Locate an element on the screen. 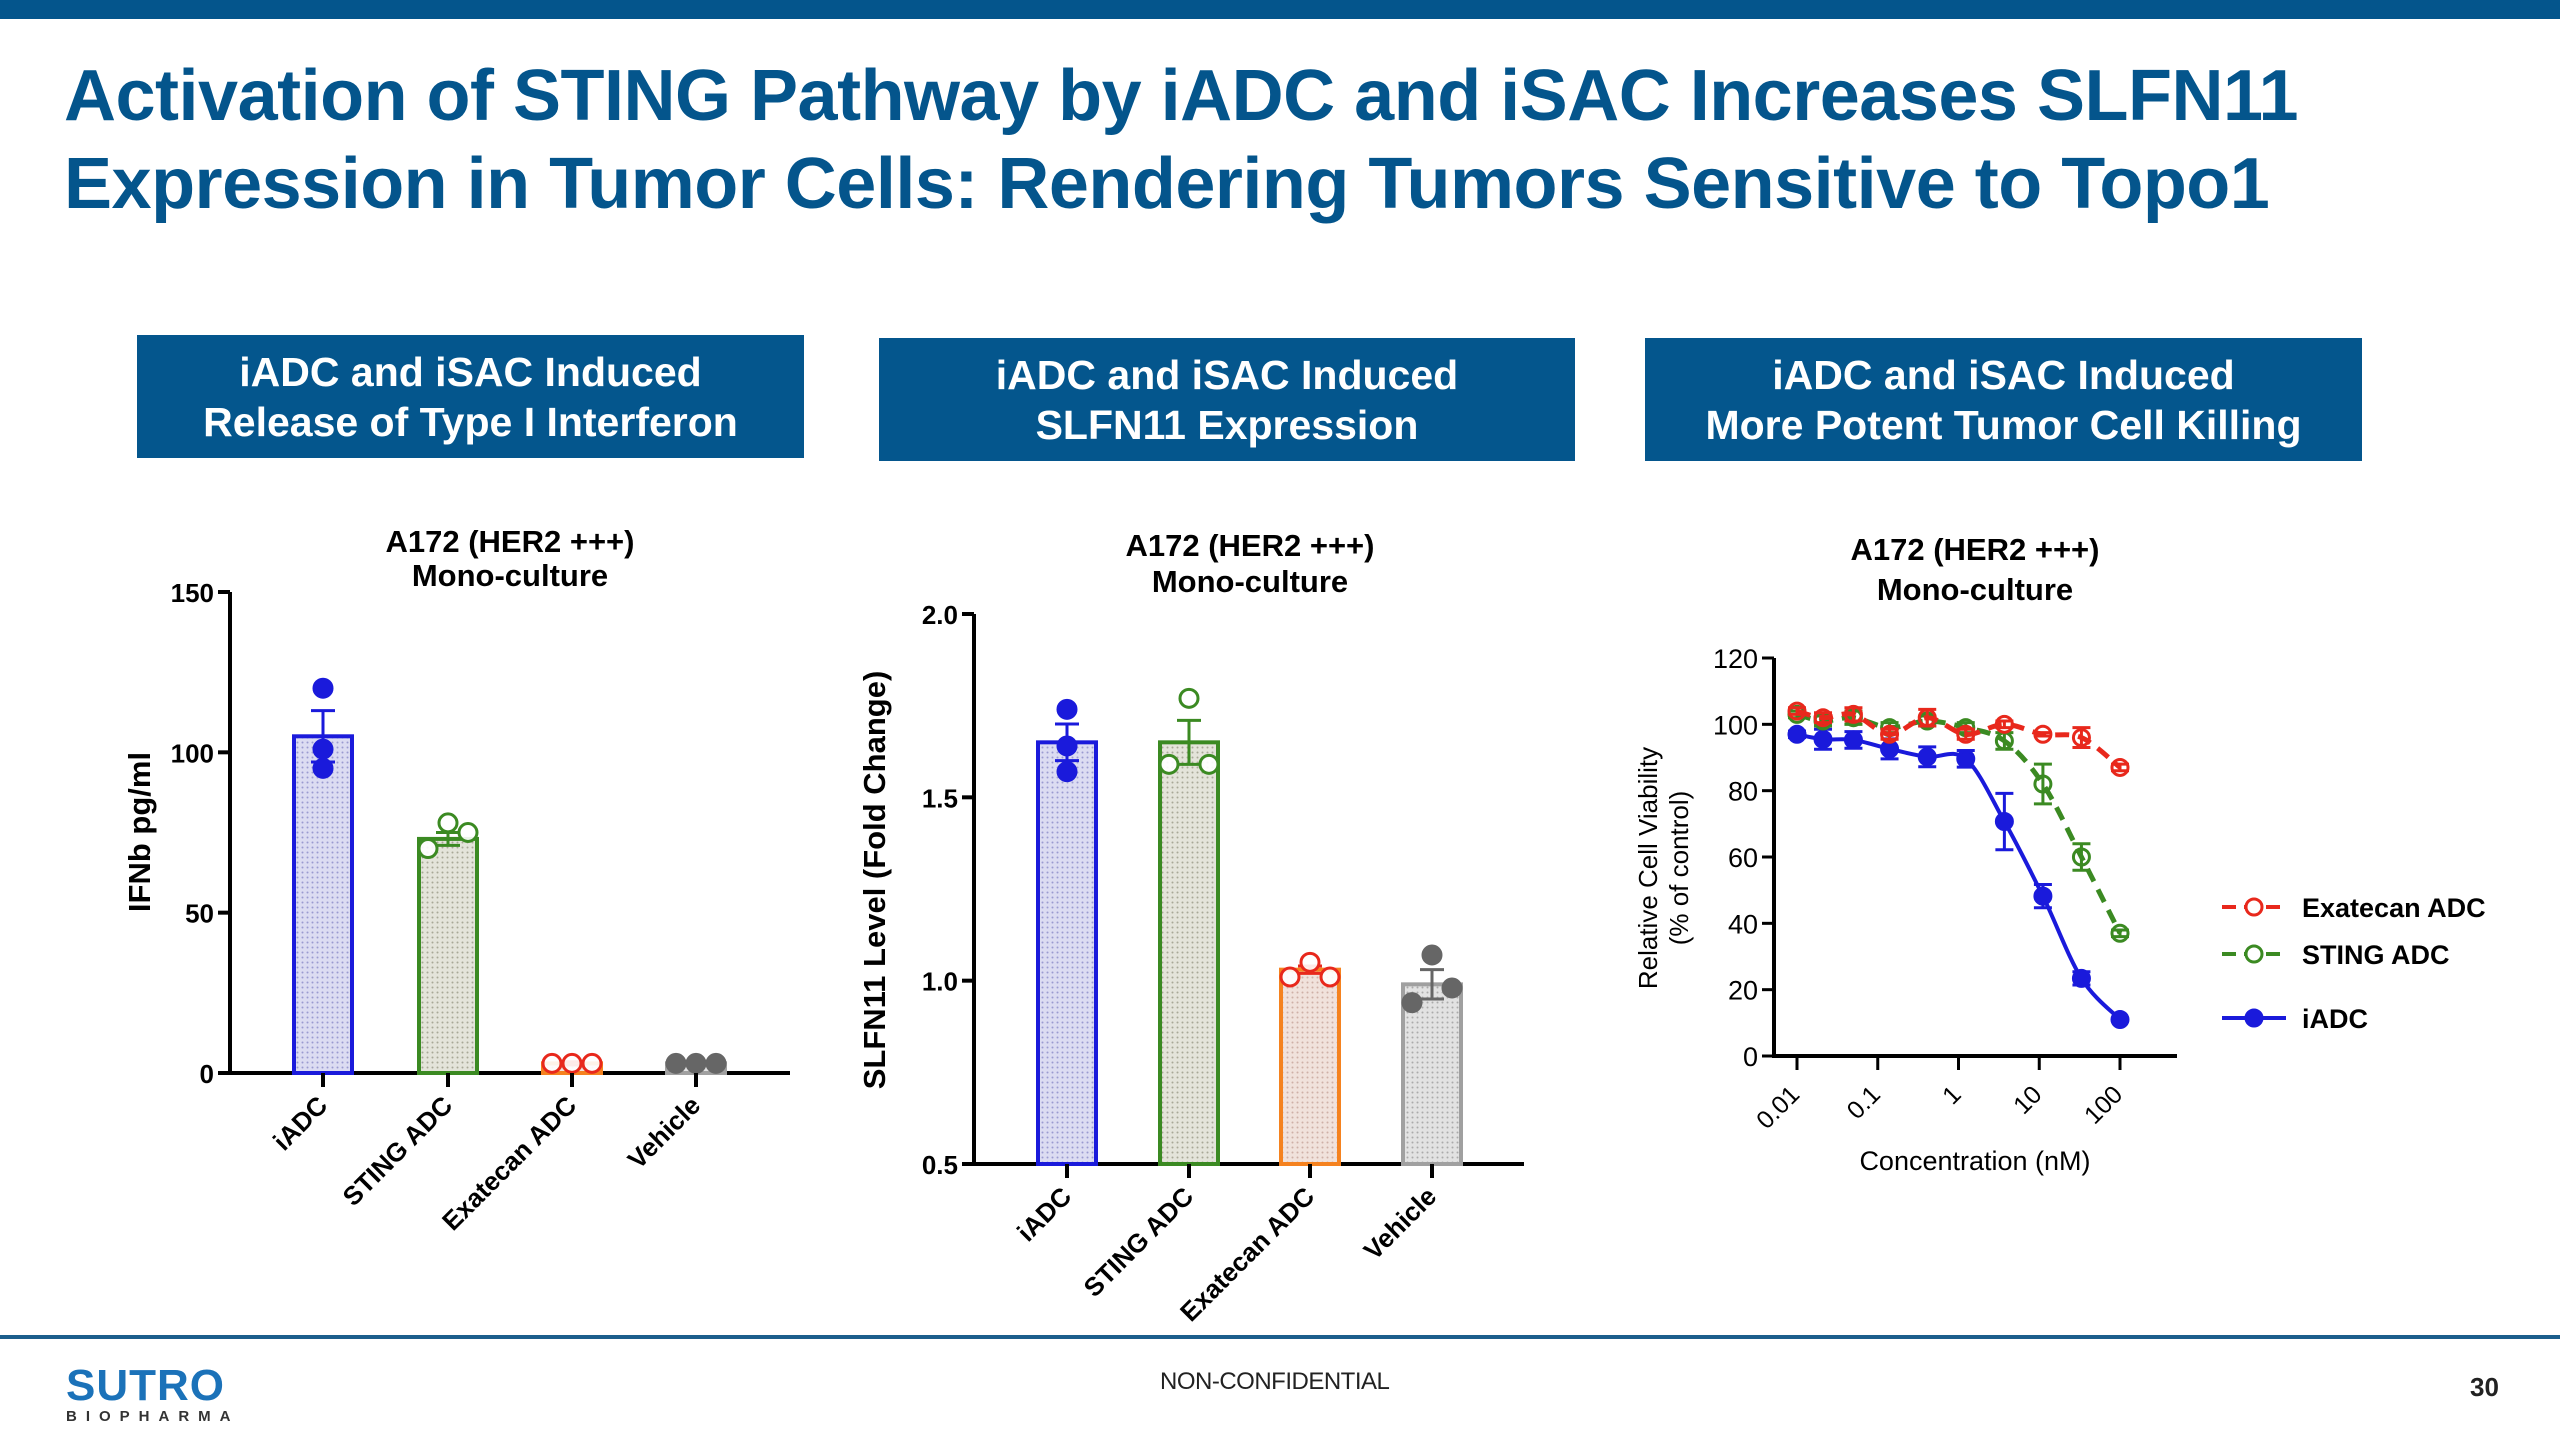 The height and width of the screenshot is (1440, 2560). bar-vehicle is located at coordinates (1432, 1074).